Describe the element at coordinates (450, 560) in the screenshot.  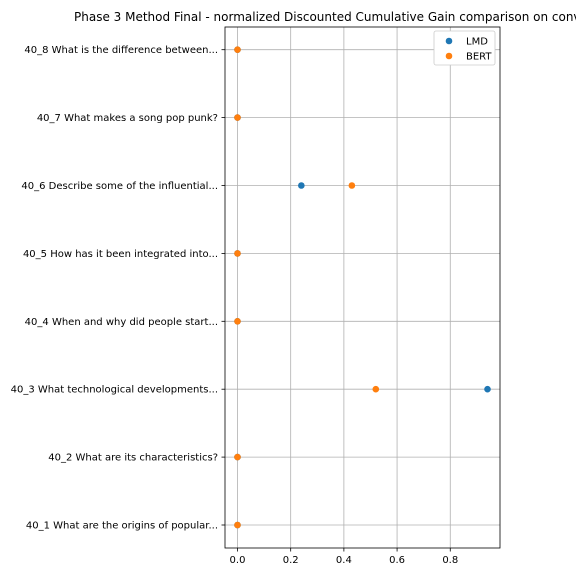
I see `x-tick-label: 0.8` at that location.